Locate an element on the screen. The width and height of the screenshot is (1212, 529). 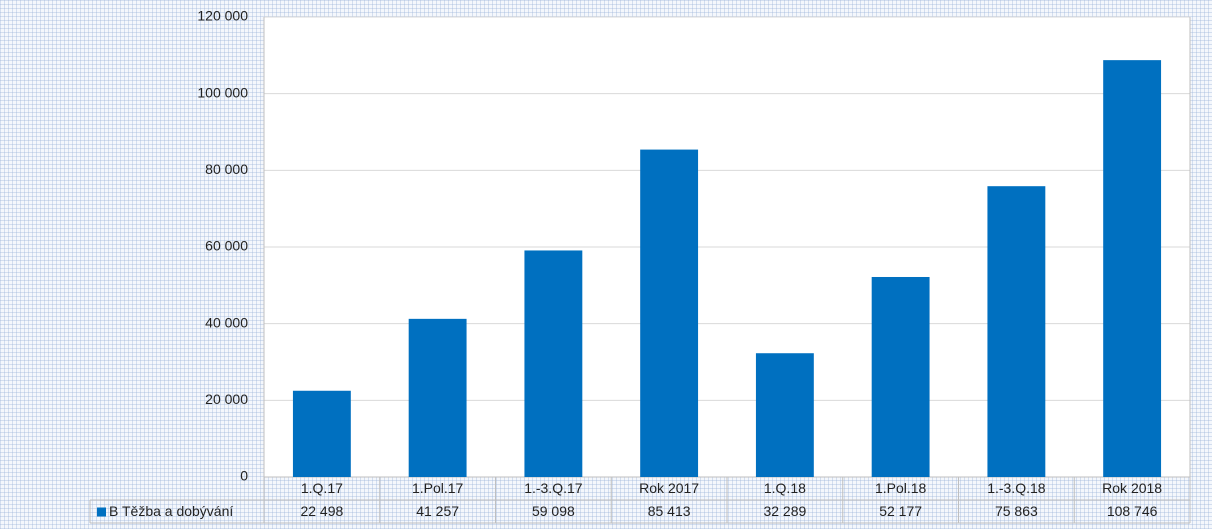
y-tick-label: 0 is located at coordinates (244, 476).